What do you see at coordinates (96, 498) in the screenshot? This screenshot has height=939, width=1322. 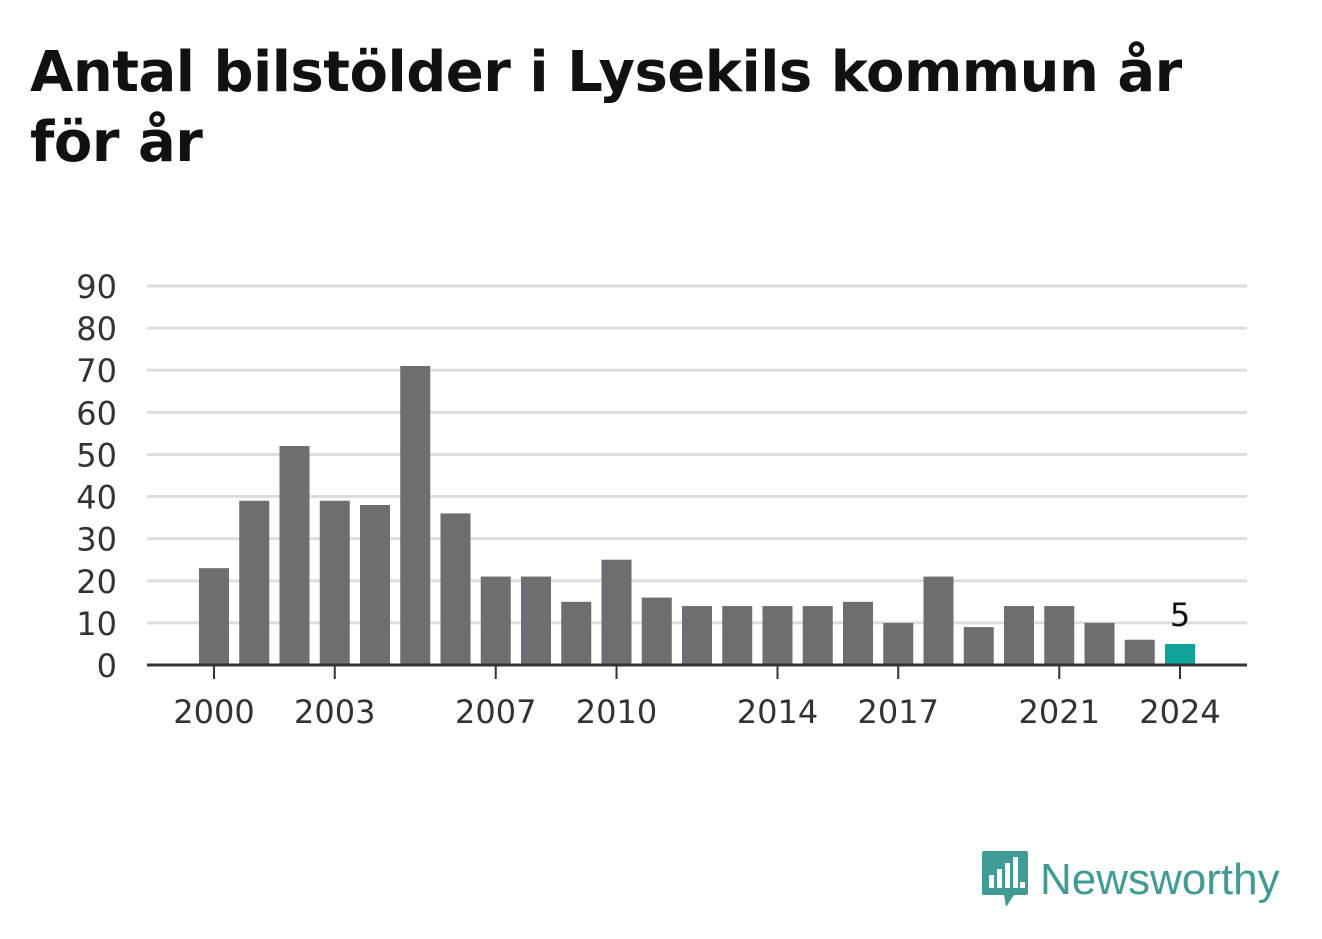 I see `y-tick-label: 40` at bounding box center [96, 498].